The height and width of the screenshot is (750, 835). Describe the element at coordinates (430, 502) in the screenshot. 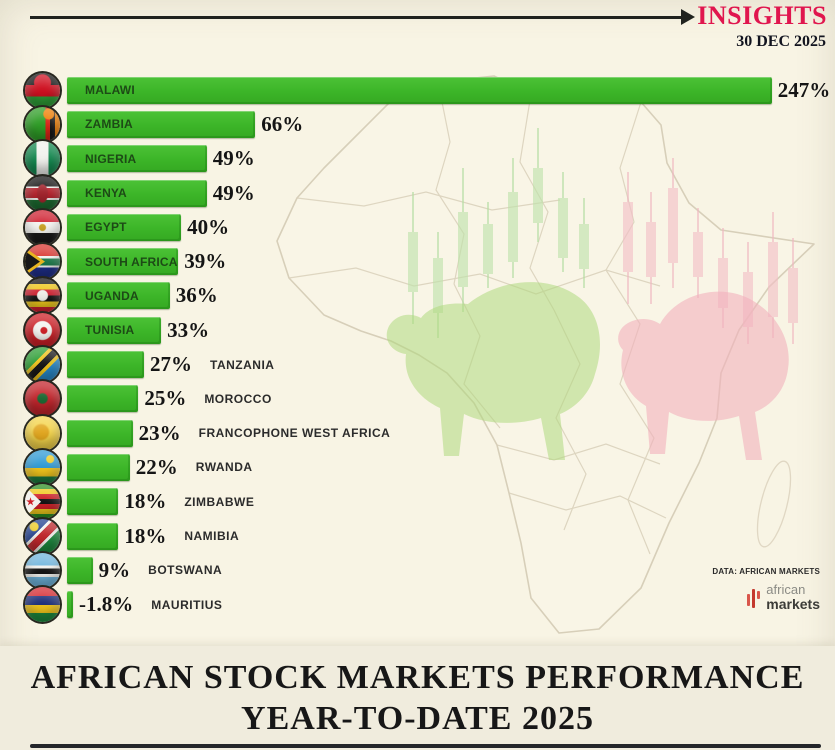

I see `chart-row: 18% ZIMBABWE` at that location.